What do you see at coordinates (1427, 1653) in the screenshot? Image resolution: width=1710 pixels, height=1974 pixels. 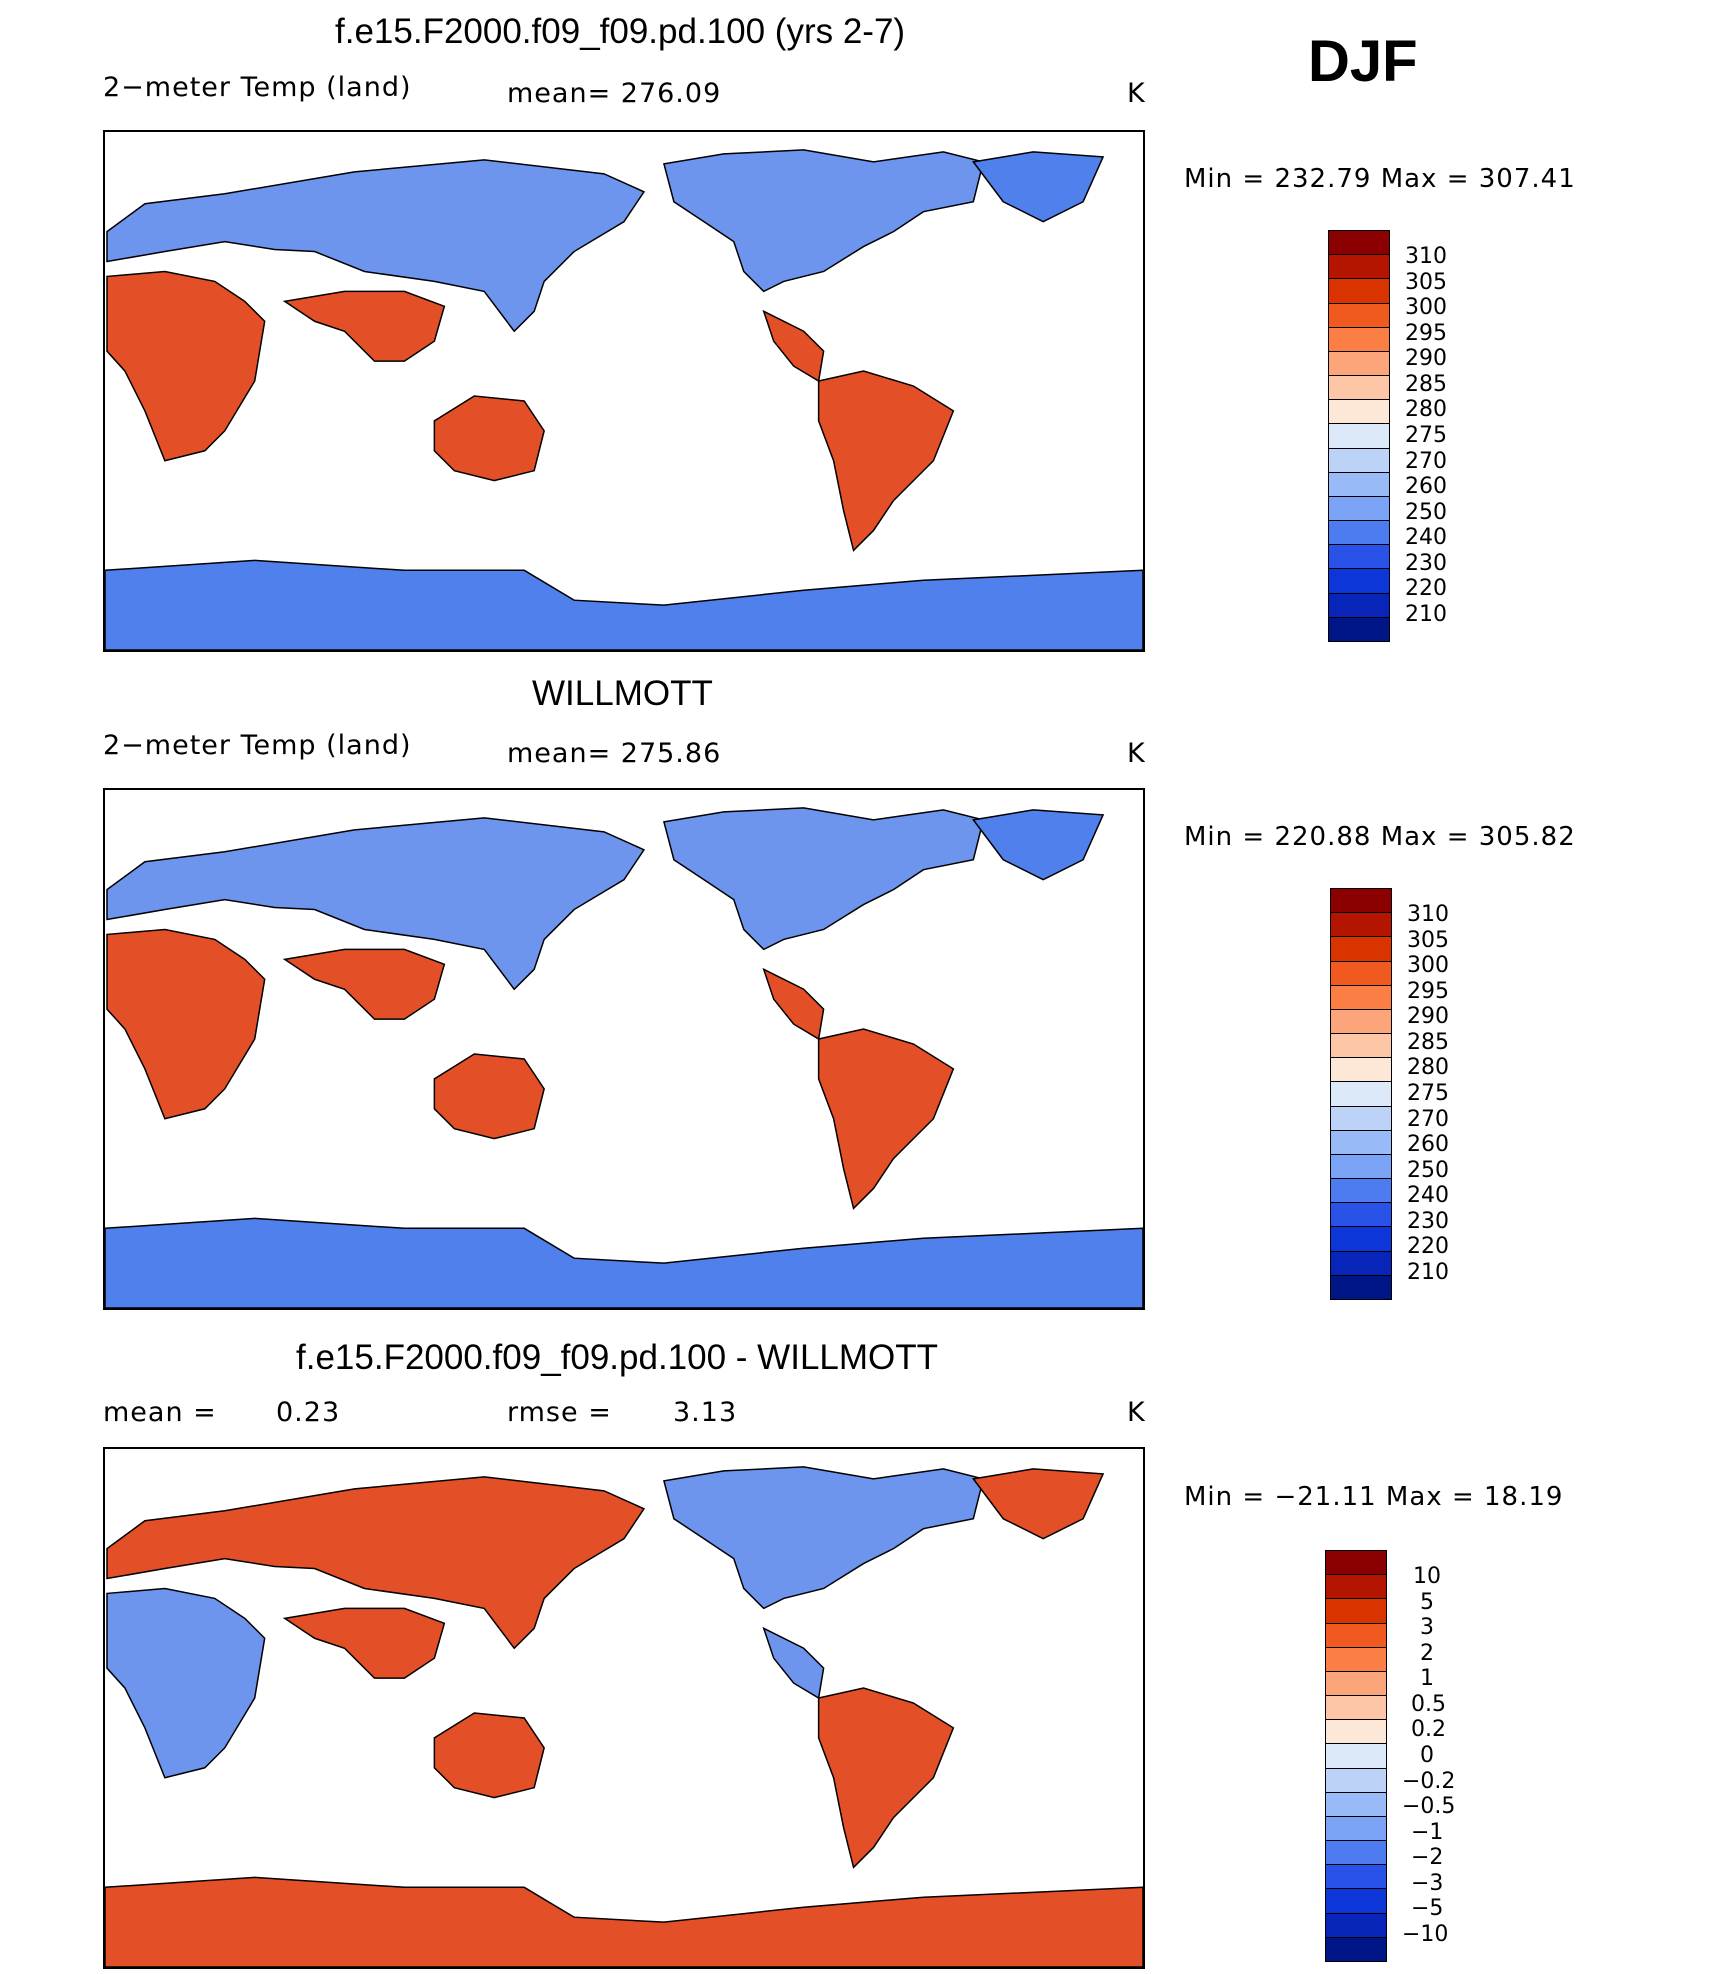 I see `cb-label: 2` at bounding box center [1427, 1653].